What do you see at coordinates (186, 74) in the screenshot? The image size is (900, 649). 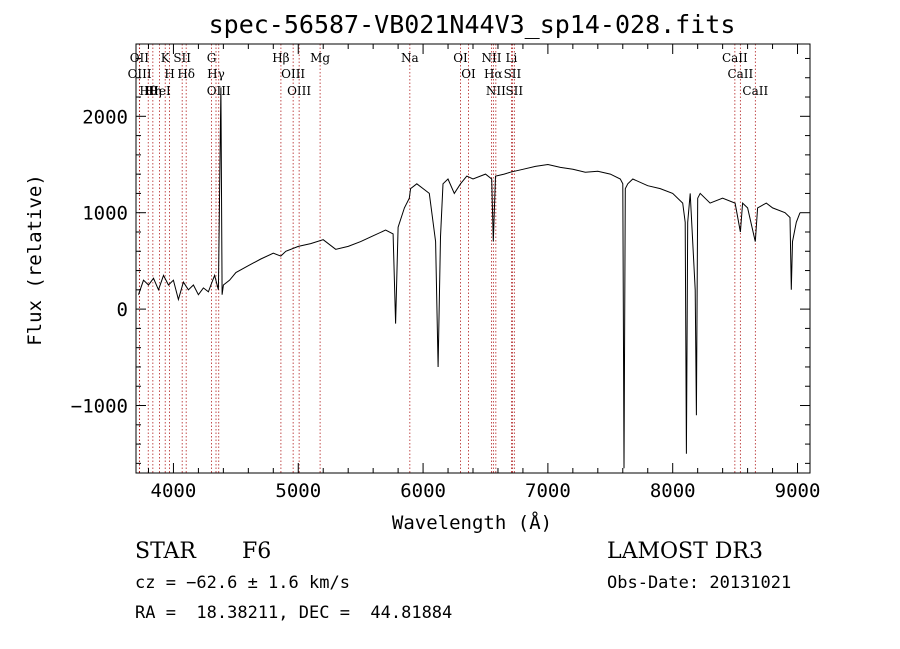 I see `line-marker-label: Hδ` at bounding box center [186, 74].